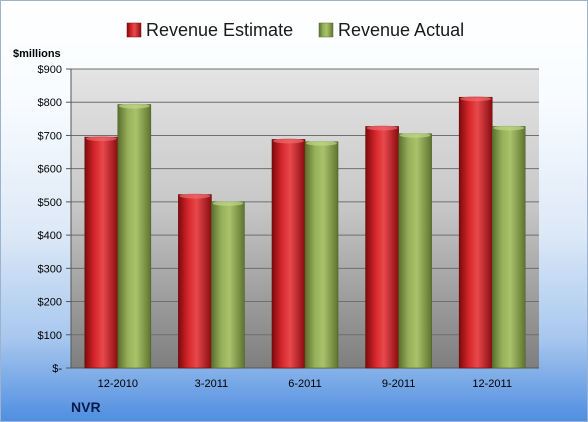 This screenshot has height=422, width=588. Describe the element at coordinates (50, 136) in the screenshot. I see `y-tick-label: $700` at that location.